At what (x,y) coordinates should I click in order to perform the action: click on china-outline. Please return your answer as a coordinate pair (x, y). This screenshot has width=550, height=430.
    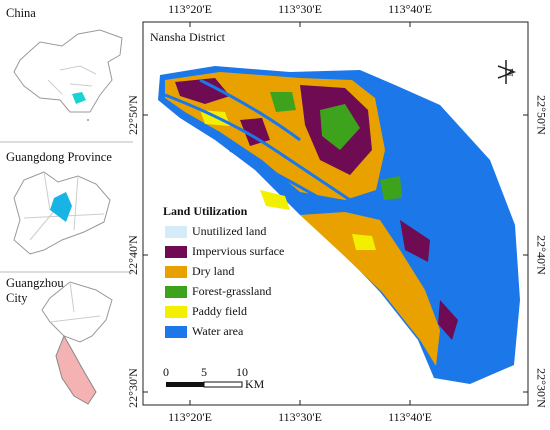
    Looking at the image, I should click on (68, 71).